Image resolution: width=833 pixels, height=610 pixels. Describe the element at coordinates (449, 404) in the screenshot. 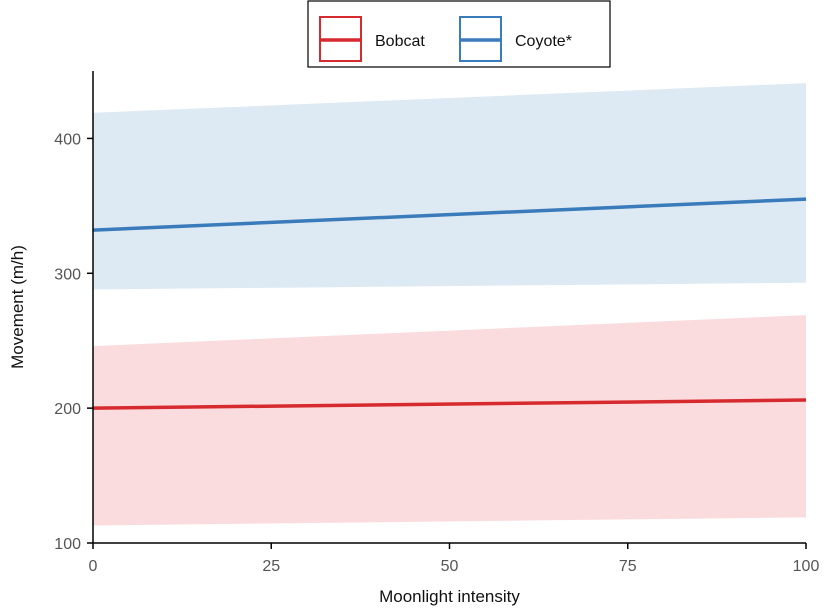

I see `line-bobcat` at that location.